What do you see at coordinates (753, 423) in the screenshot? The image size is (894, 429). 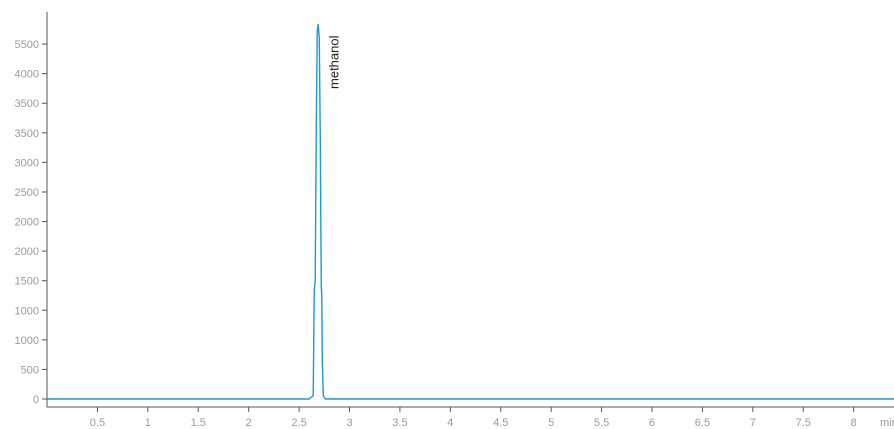 I see `x-tick-label: 7` at bounding box center [753, 423].